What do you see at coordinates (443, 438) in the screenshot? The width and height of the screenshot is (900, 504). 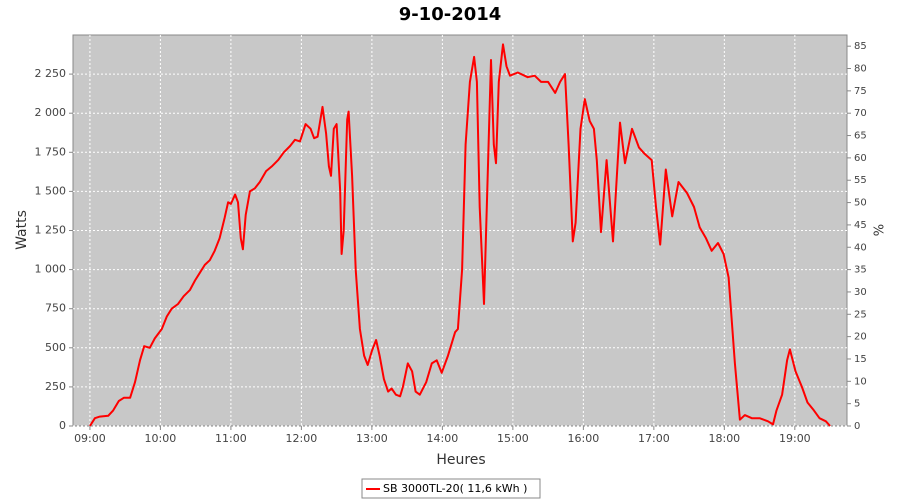 I see `x-tick-label: 14:00` at bounding box center [443, 438].